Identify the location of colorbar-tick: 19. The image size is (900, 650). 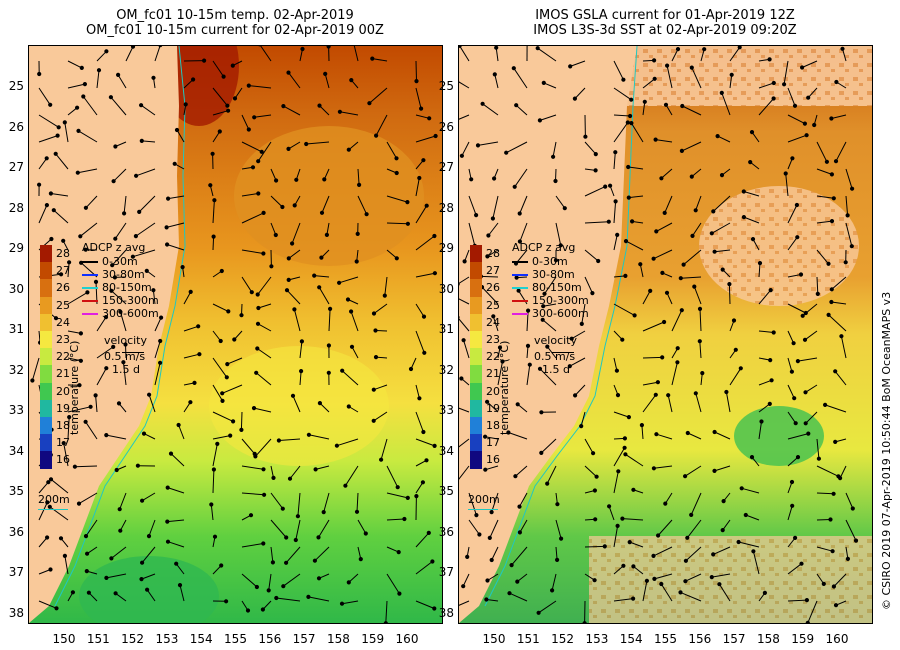
(493, 408).